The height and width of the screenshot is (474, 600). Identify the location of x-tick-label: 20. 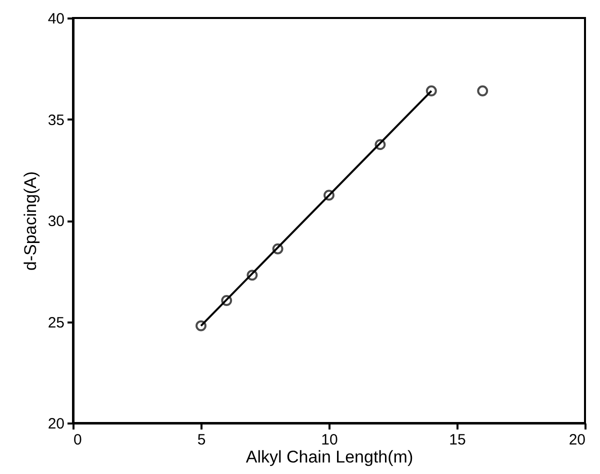
(577, 440).